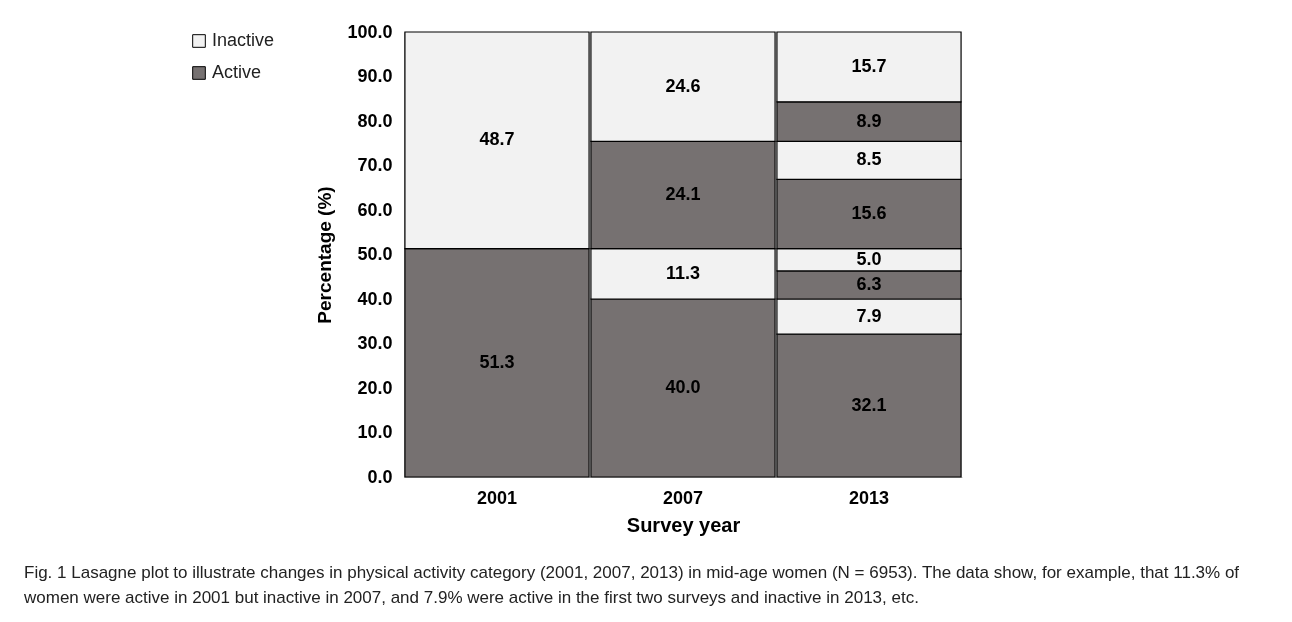  What do you see at coordinates (375, 387) in the screenshot?
I see `y-tick-label: 20.0` at bounding box center [375, 387].